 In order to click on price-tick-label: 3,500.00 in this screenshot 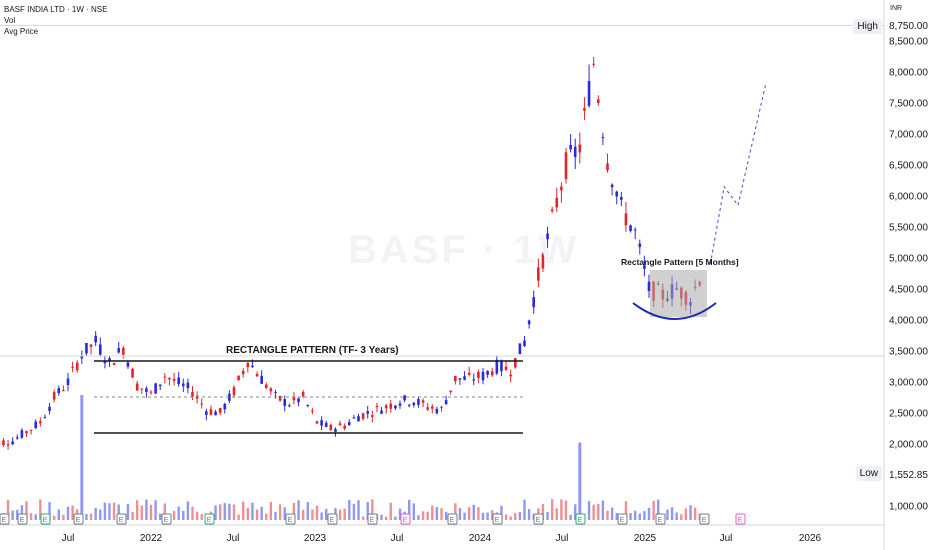, I will do `click(908, 352)`.